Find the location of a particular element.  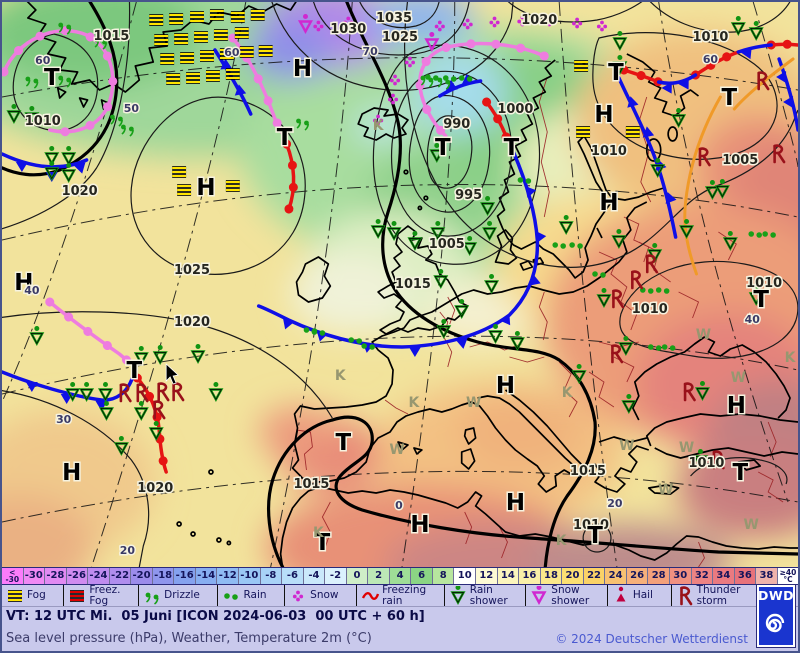

legend-item-rain: Rain is located at coordinates (250, 595).